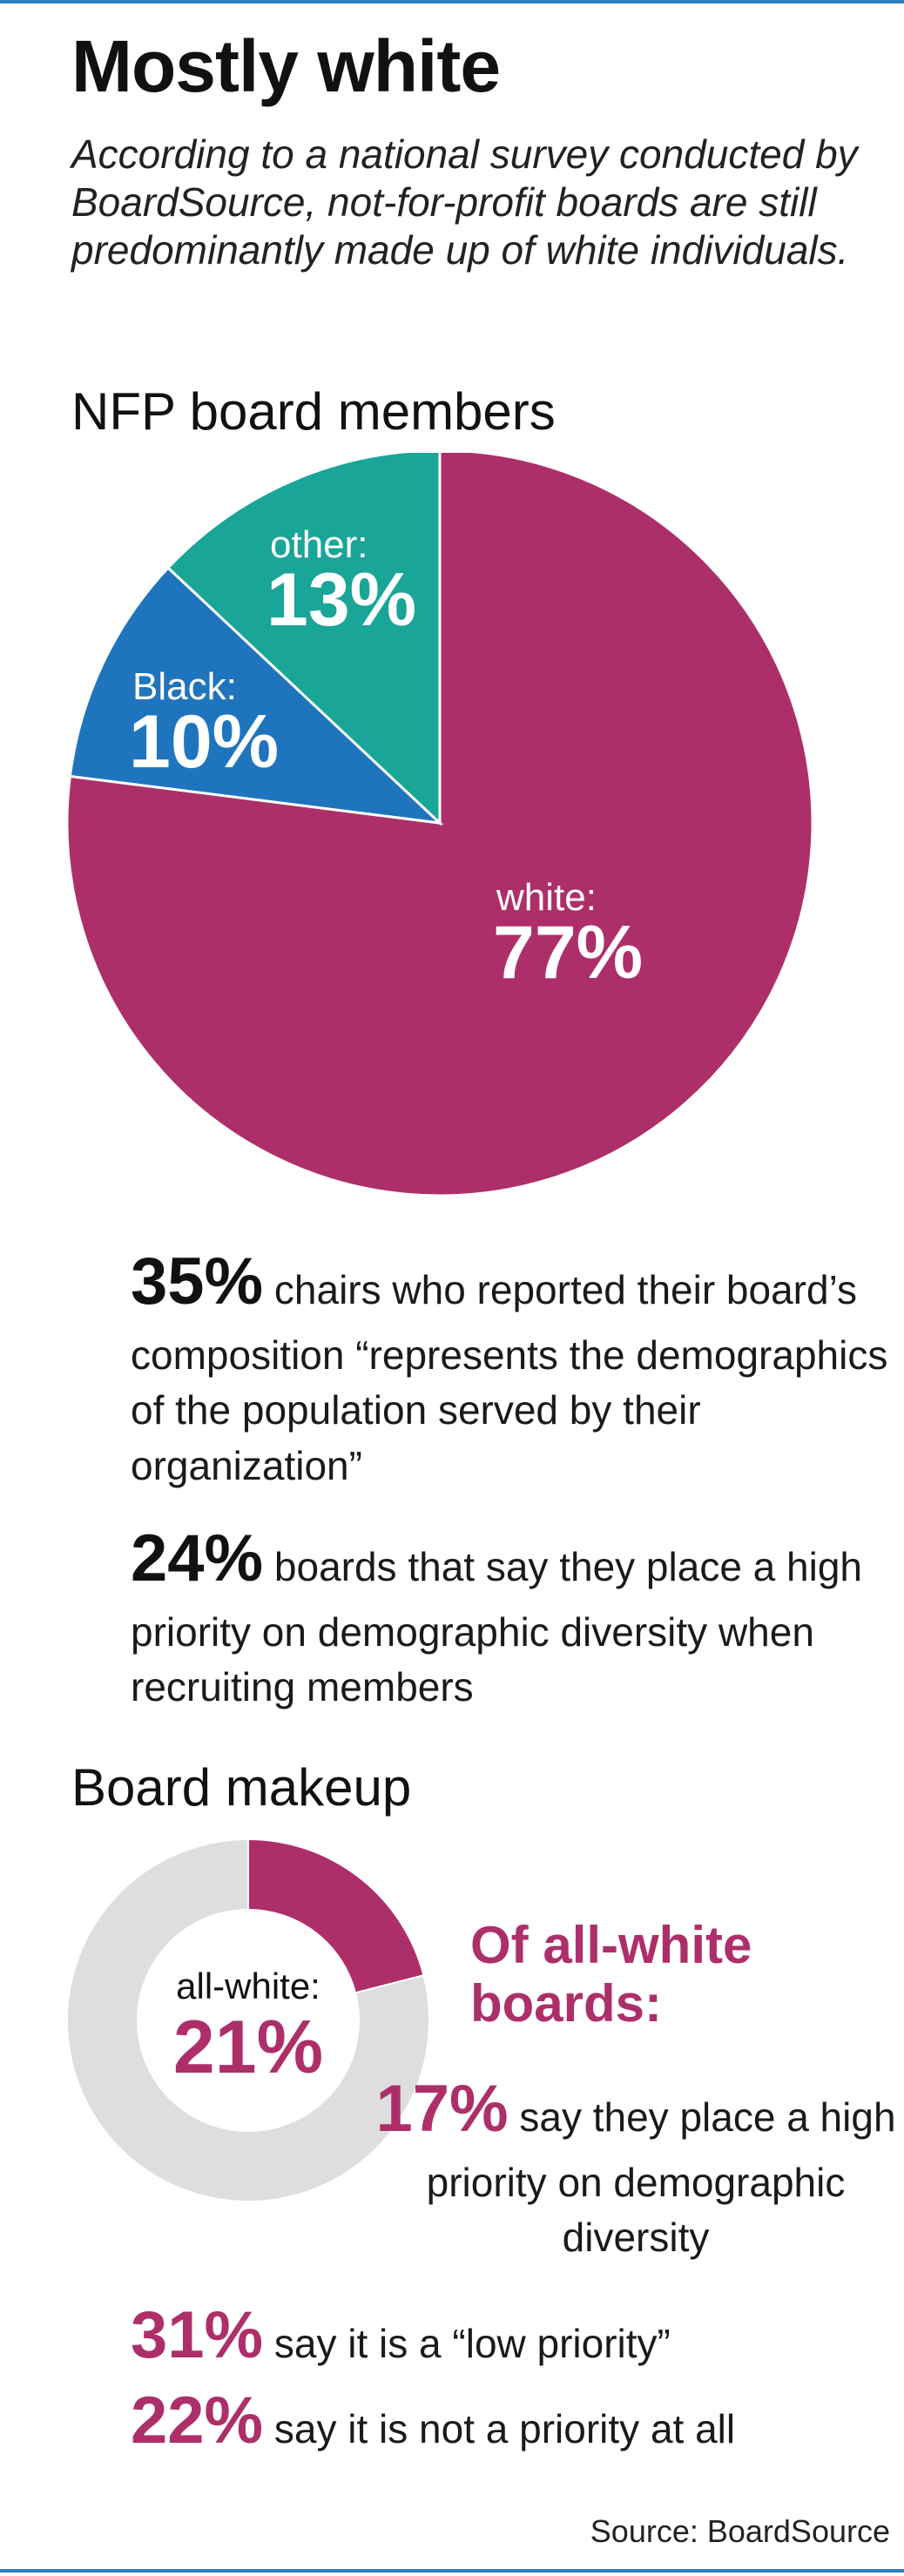 The image size is (904, 2576). I want to click on all-white-stat-low-priority-value: 31%, so click(197, 2335).